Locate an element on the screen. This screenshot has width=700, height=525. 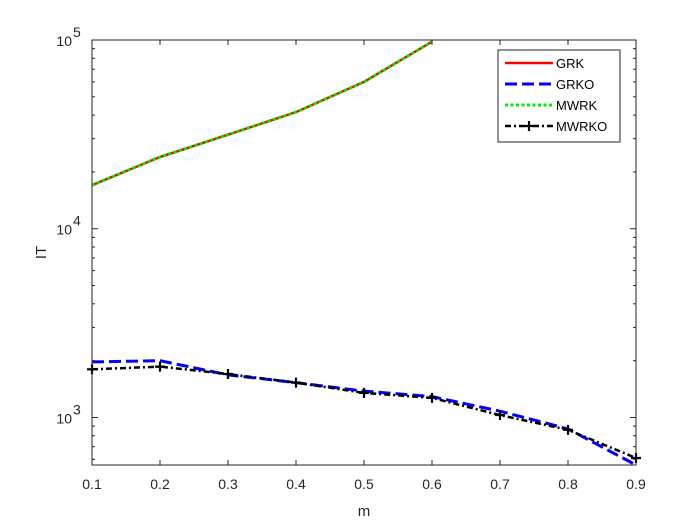
x-tick-label: 0.4 is located at coordinates (296, 484).